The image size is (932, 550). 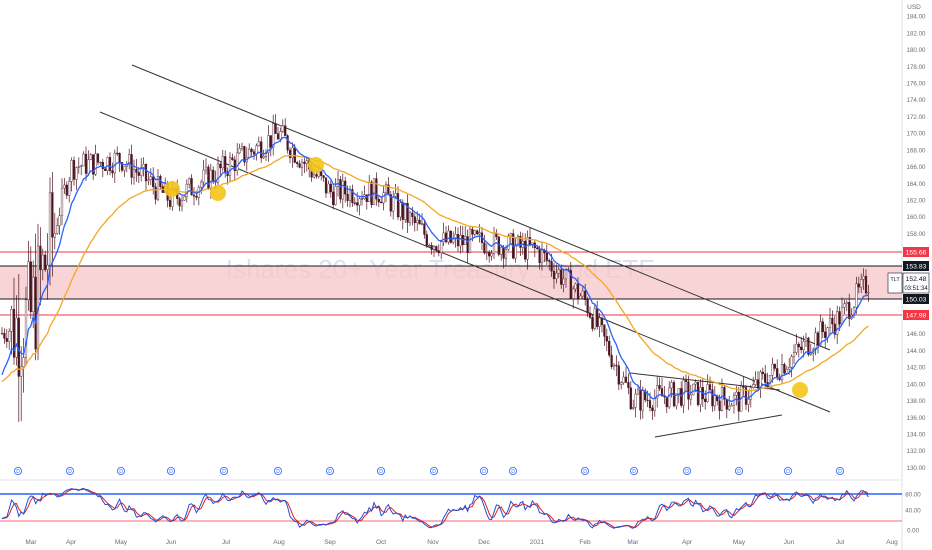 I want to click on time-tick-label: May, so click(x=739, y=542).